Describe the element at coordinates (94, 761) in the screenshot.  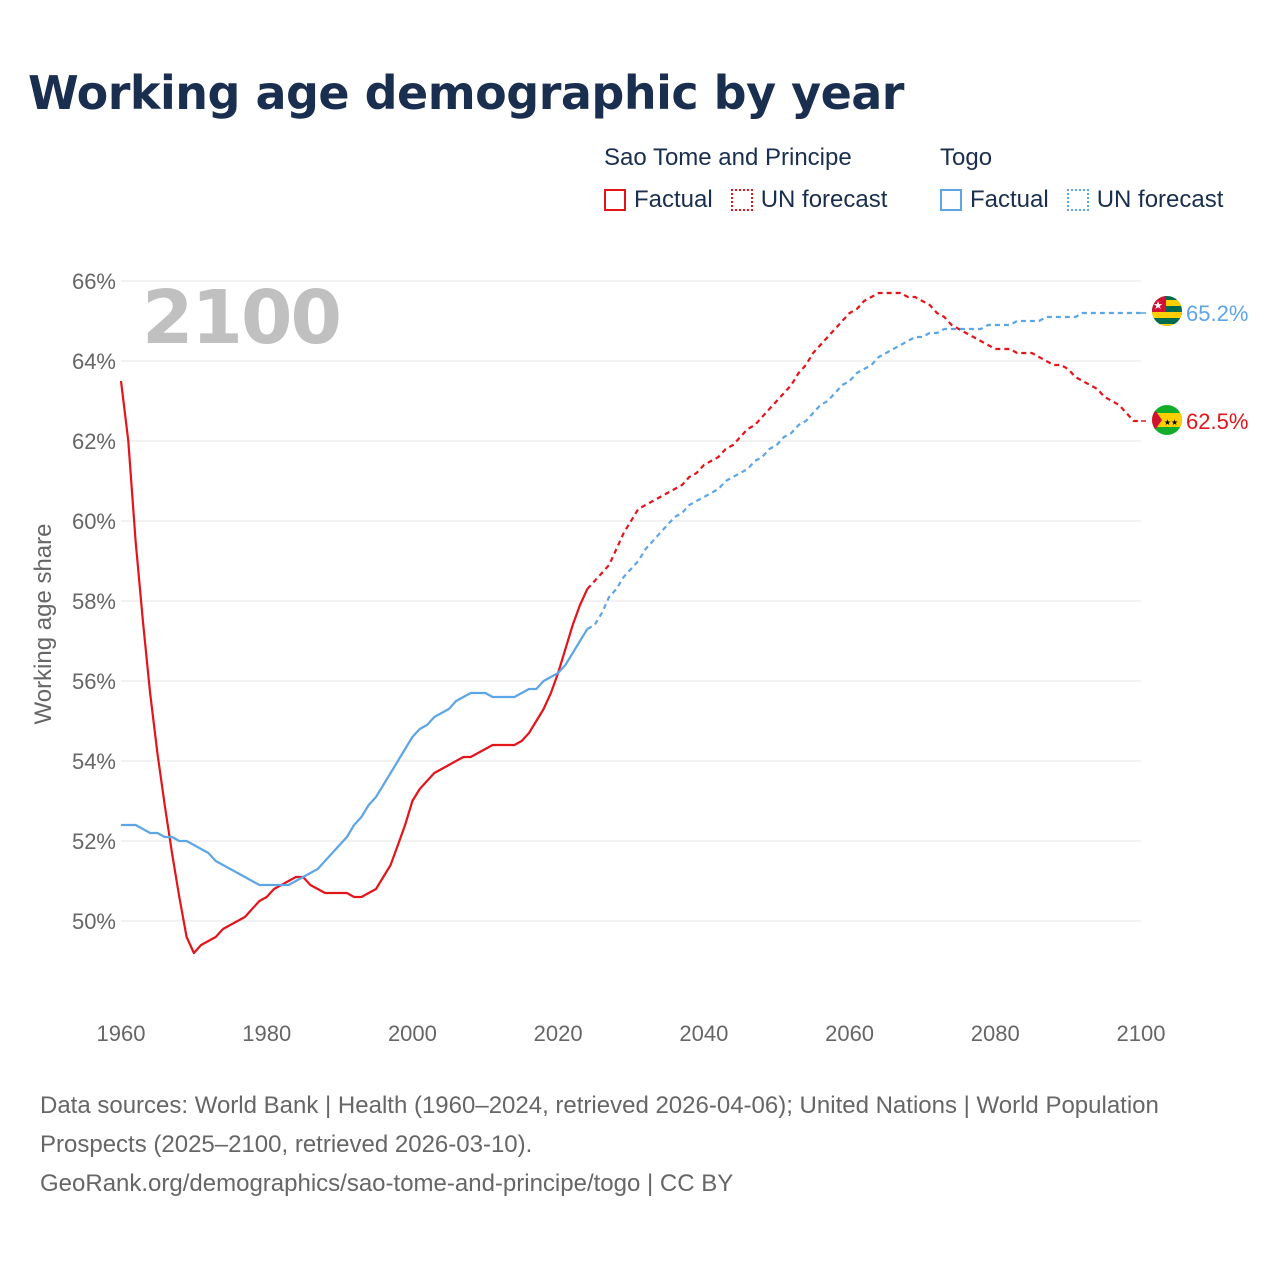
I see `y-tick-label: 54%` at that location.